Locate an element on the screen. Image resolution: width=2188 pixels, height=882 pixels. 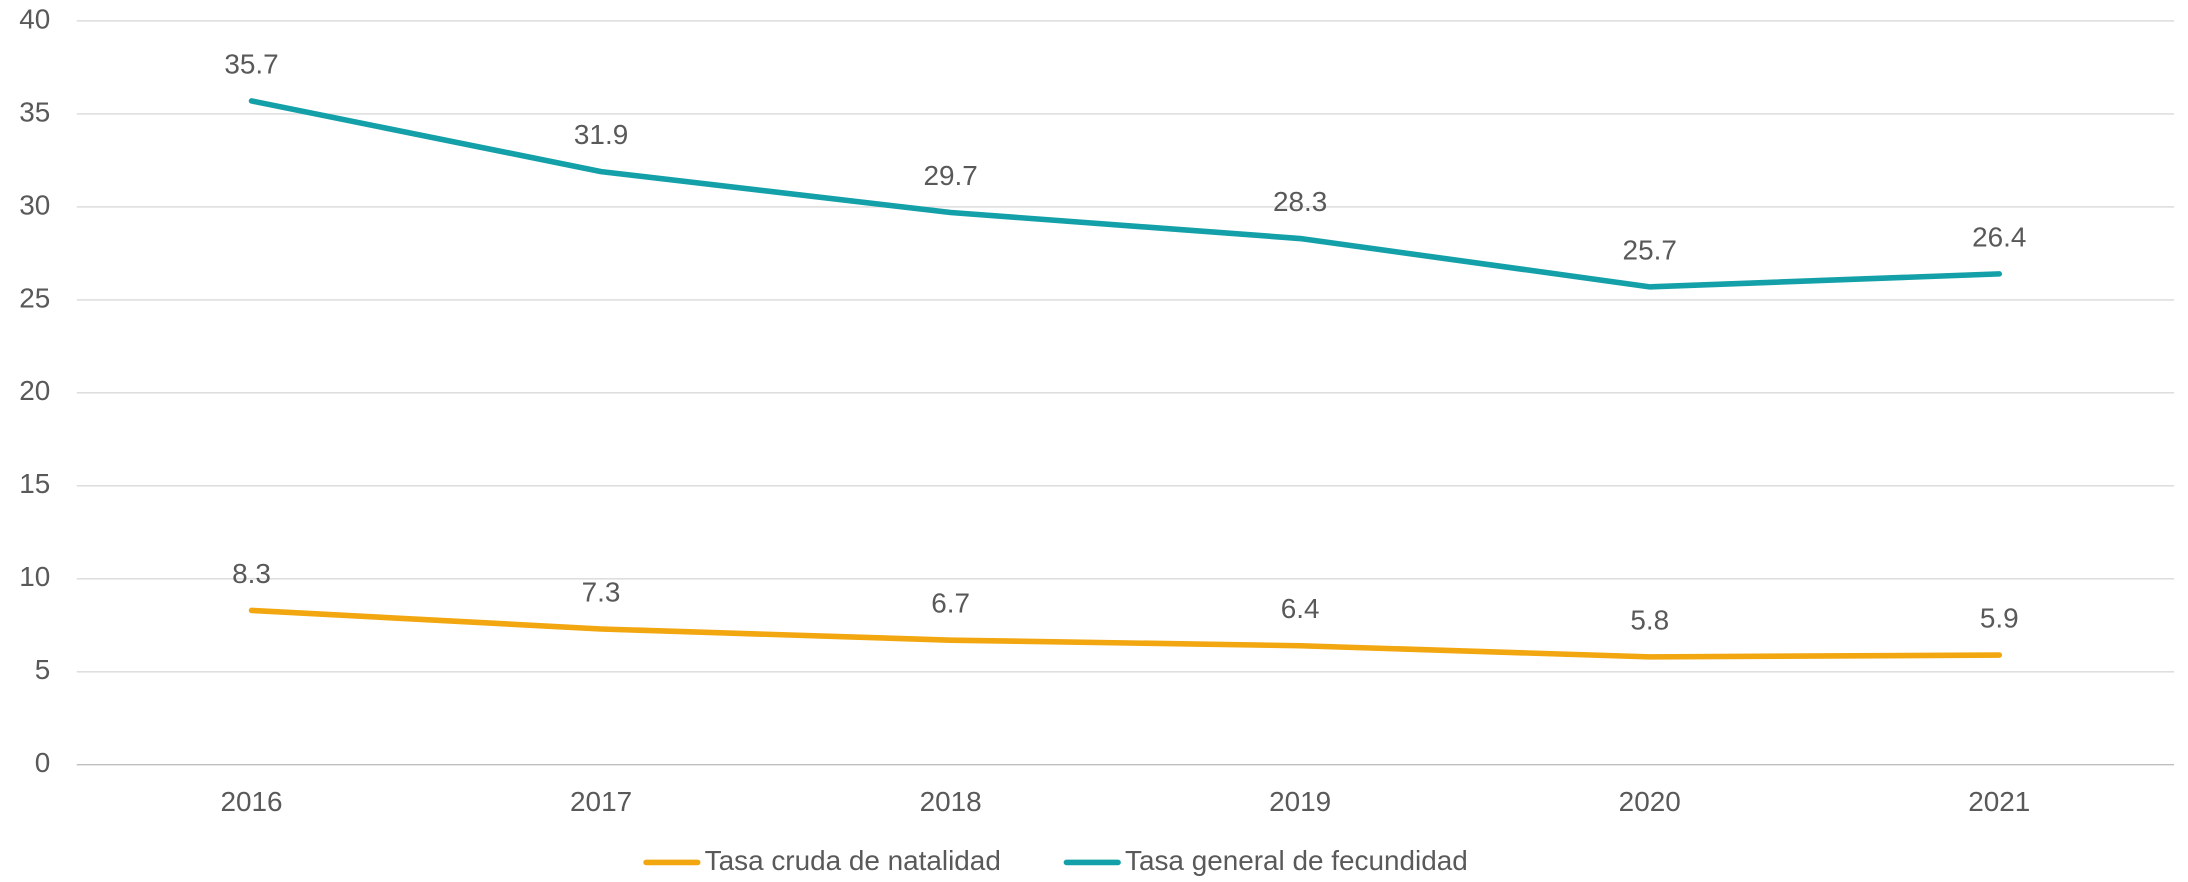
legend-label: Tasa general de fecundidad is located at coordinates (1296, 860).